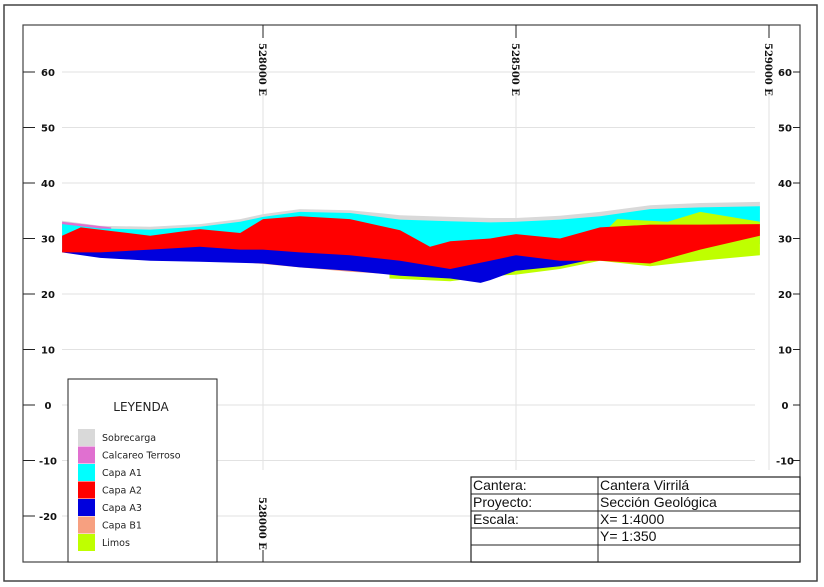  Describe the element at coordinates (785, 184) in the screenshot. I see `y-tick-label-right: 40` at that location.